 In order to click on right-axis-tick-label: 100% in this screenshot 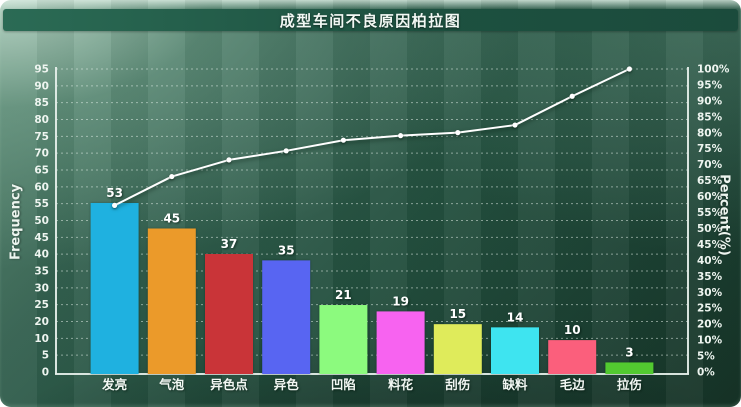, I will do `click(713, 70)`.